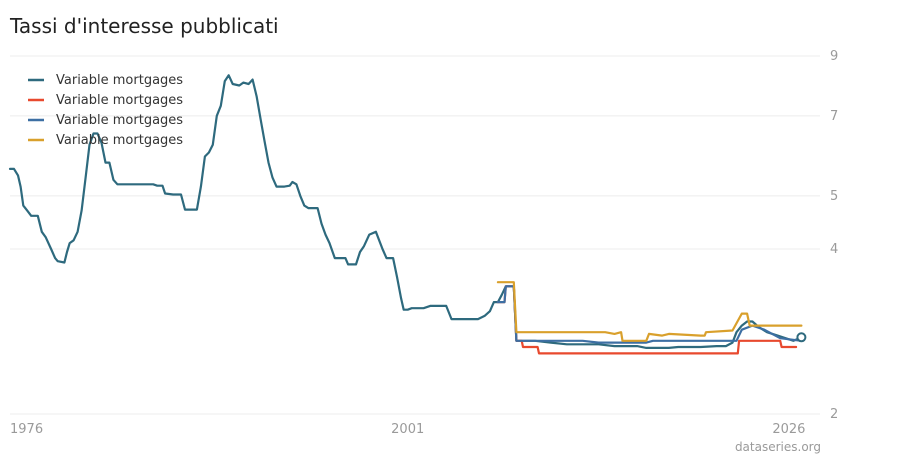  I want to click on y-tick-label: 4, so click(834, 249).